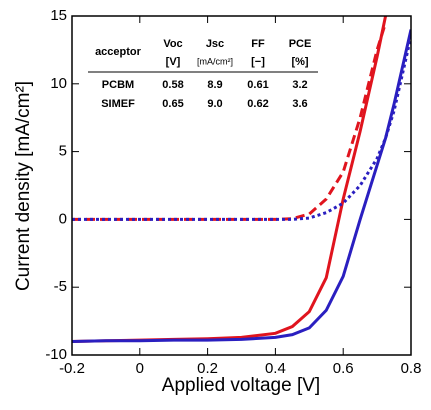  I want to click on y-axis-title: Current density [mA/cm²], so click(23, 186).